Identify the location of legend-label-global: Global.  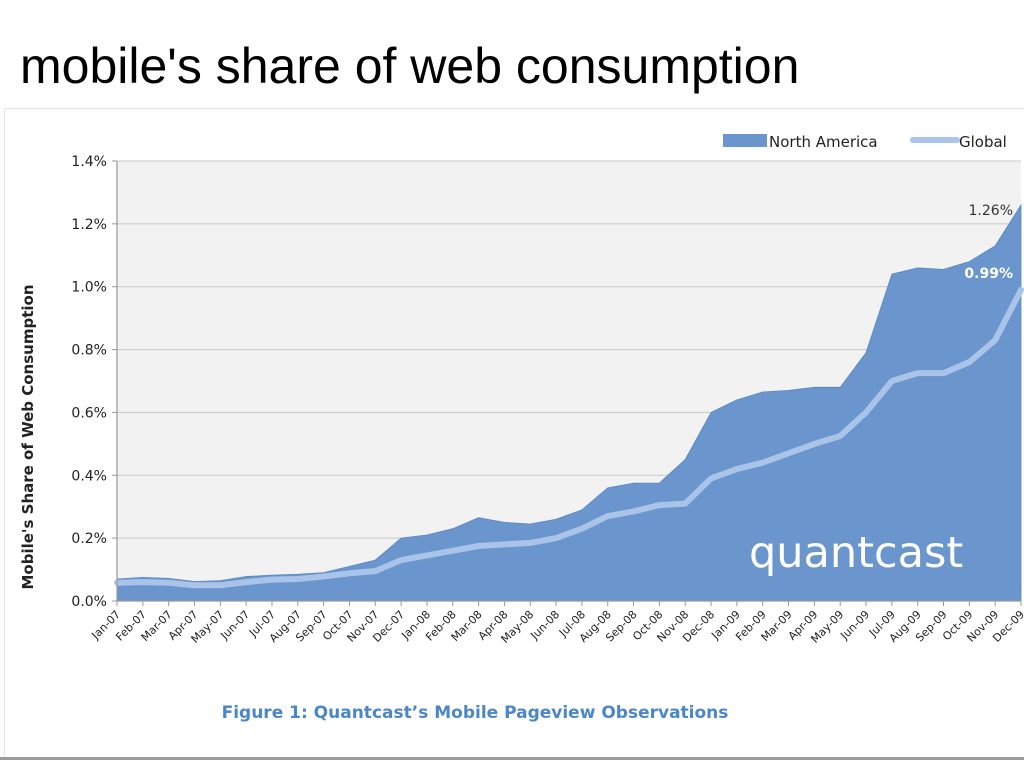
(983, 142).